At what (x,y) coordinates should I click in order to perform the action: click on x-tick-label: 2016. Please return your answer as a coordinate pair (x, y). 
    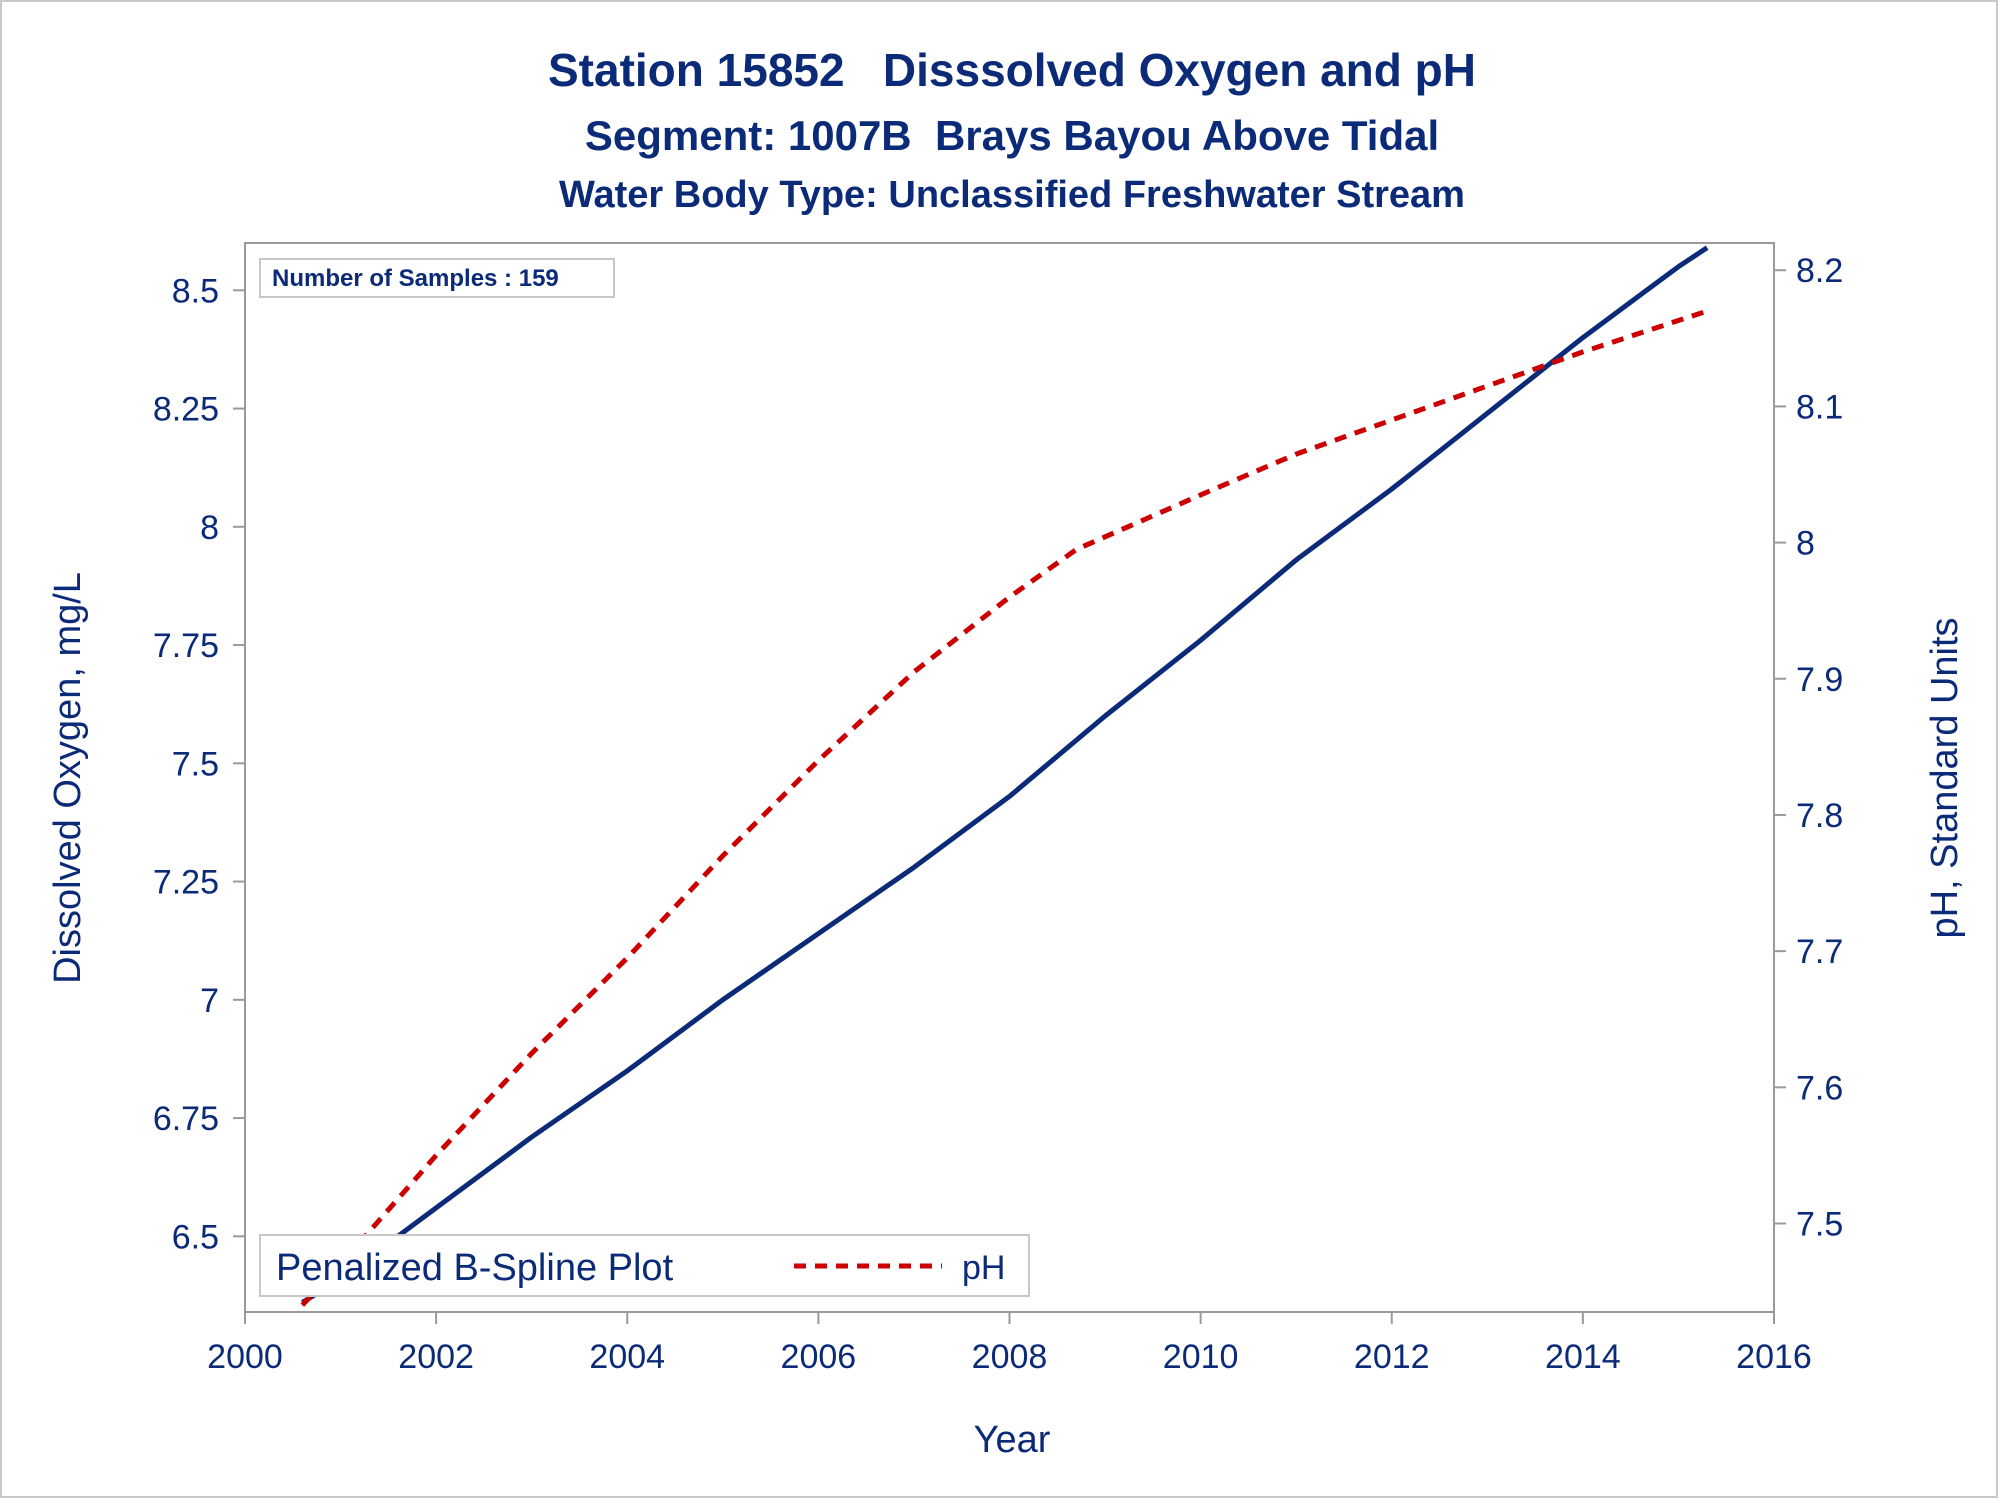
    Looking at the image, I should click on (1774, 1357).